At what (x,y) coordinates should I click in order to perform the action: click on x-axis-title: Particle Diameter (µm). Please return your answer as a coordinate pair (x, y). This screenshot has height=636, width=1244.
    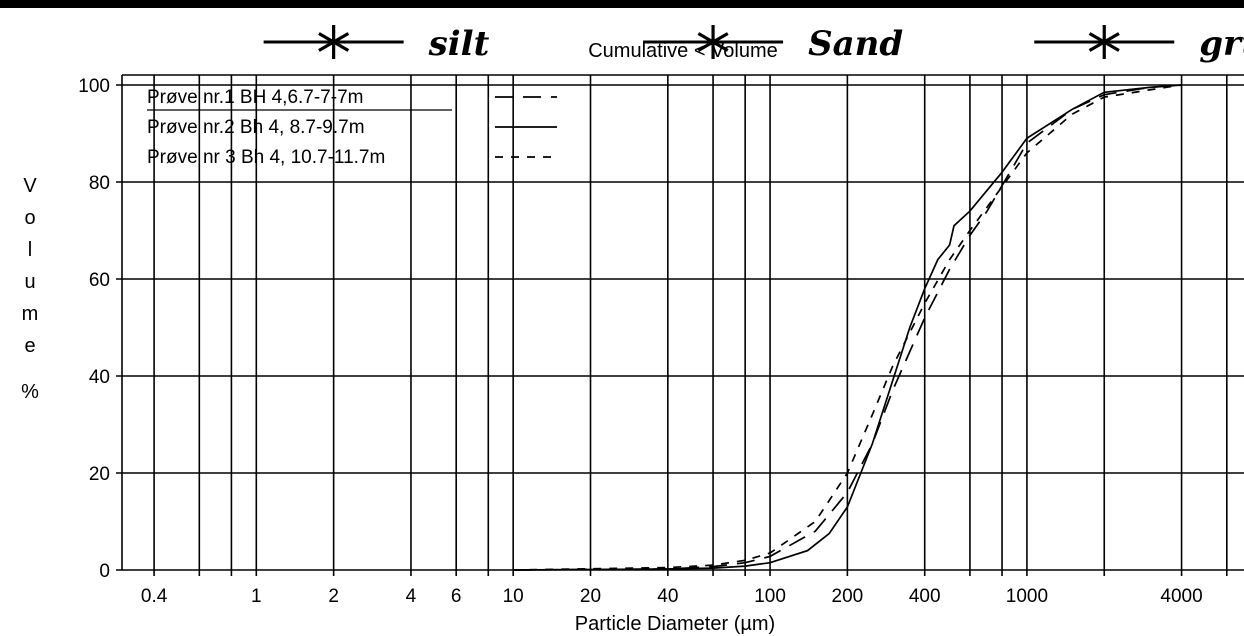
    Looking at the image, I should click on (675, 624).